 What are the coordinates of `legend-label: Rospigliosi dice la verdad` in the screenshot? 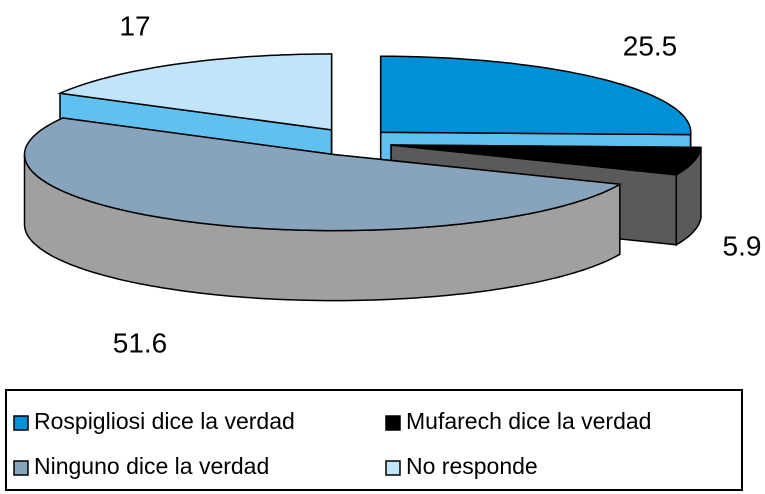 It's located at (164, 421).